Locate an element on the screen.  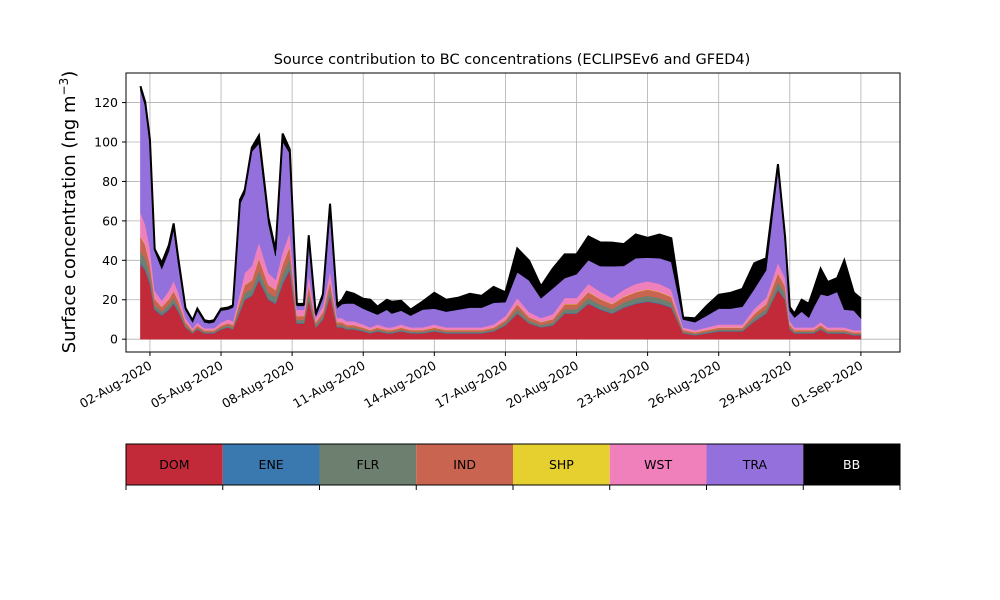
y-axis-label: Surface concentration (ng m−3) is located at coordinates (68, 212).